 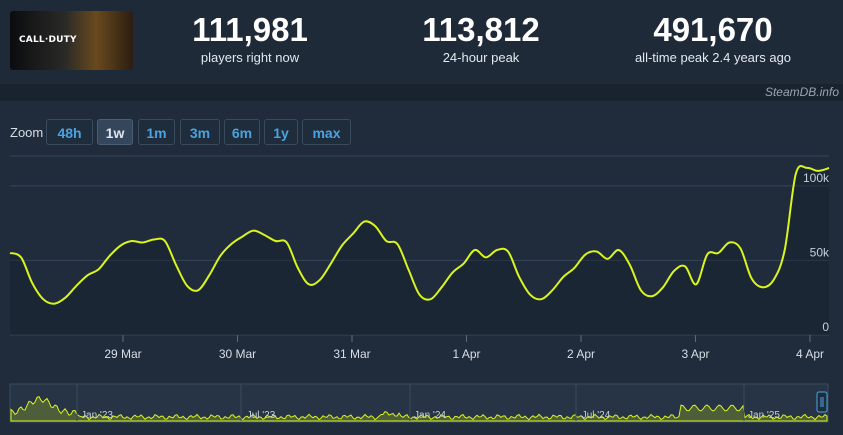 What do you see at coordinates (822, 402) in the screenshot?
I see `navigator-handle` at bounding box center [822, 402].